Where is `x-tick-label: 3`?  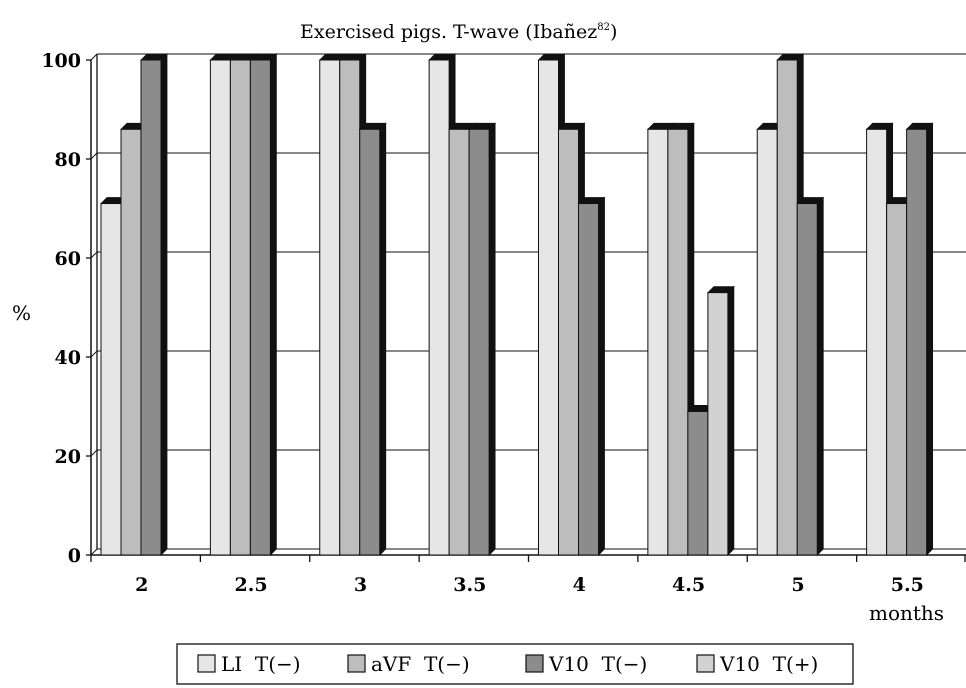 x-tick-label: 3 is located at coordinates (360, 585).